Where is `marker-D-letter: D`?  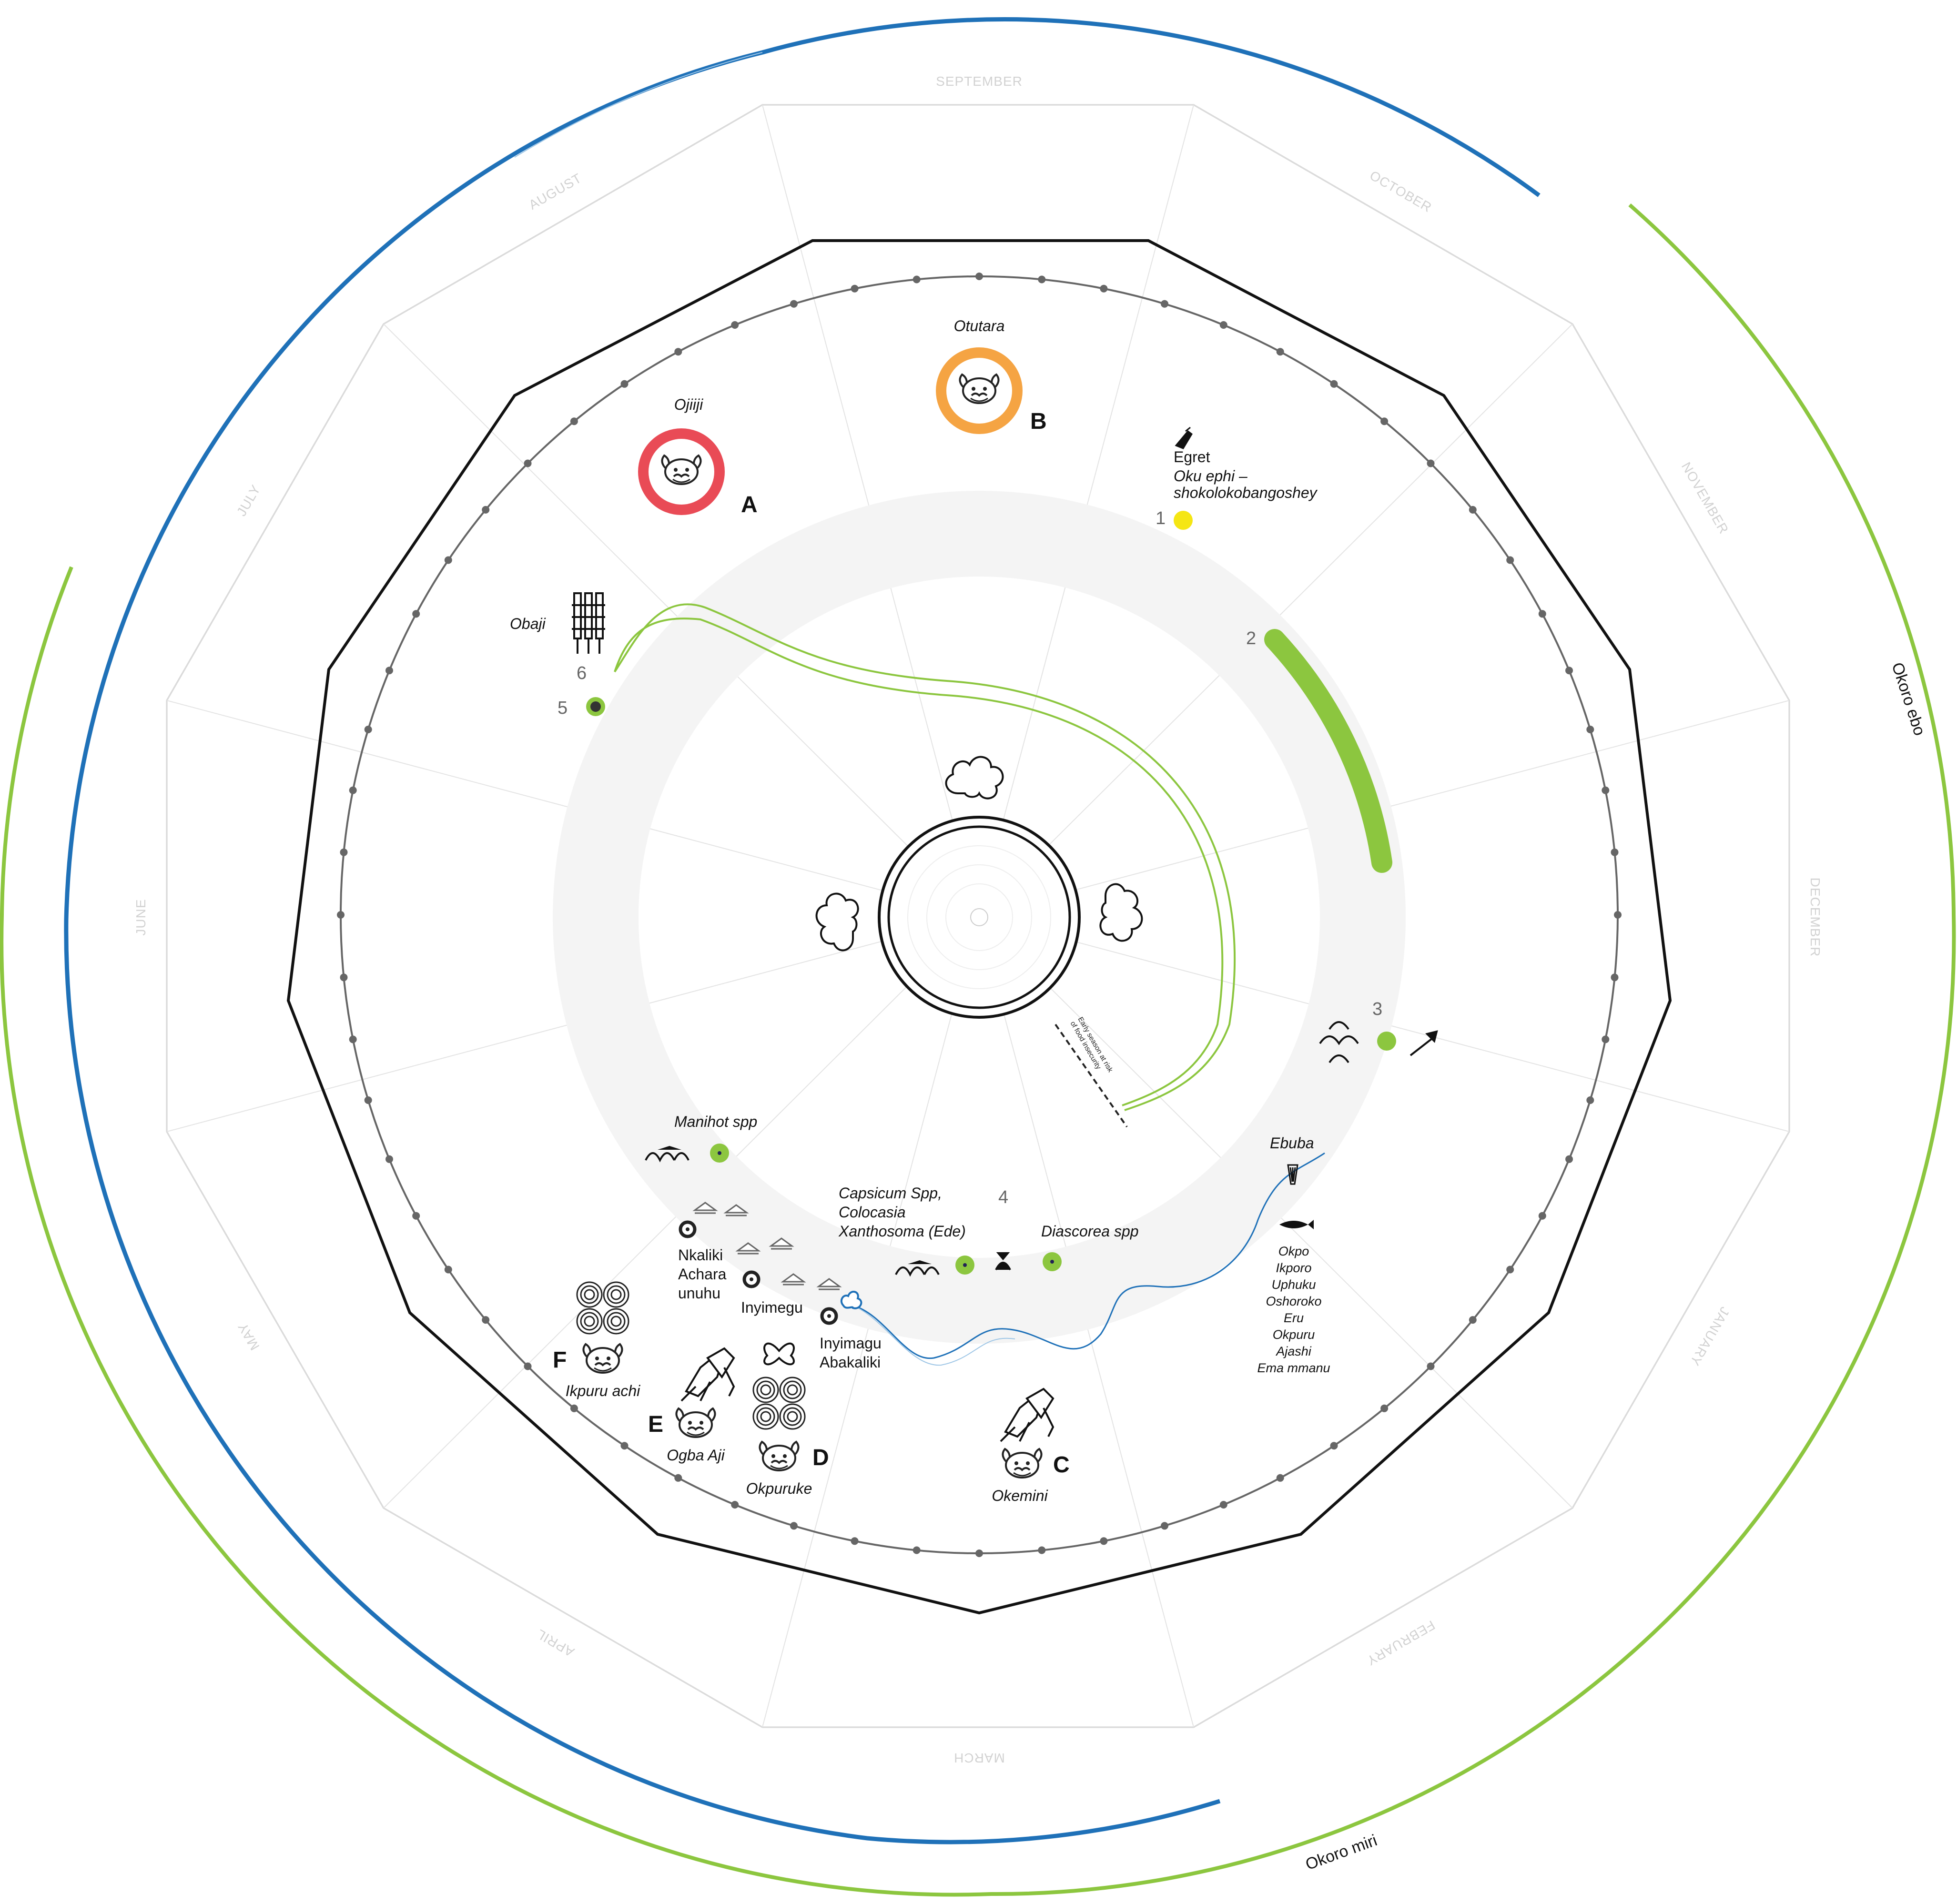
marker-D-letter: D is located at coordinates (820, 1457).